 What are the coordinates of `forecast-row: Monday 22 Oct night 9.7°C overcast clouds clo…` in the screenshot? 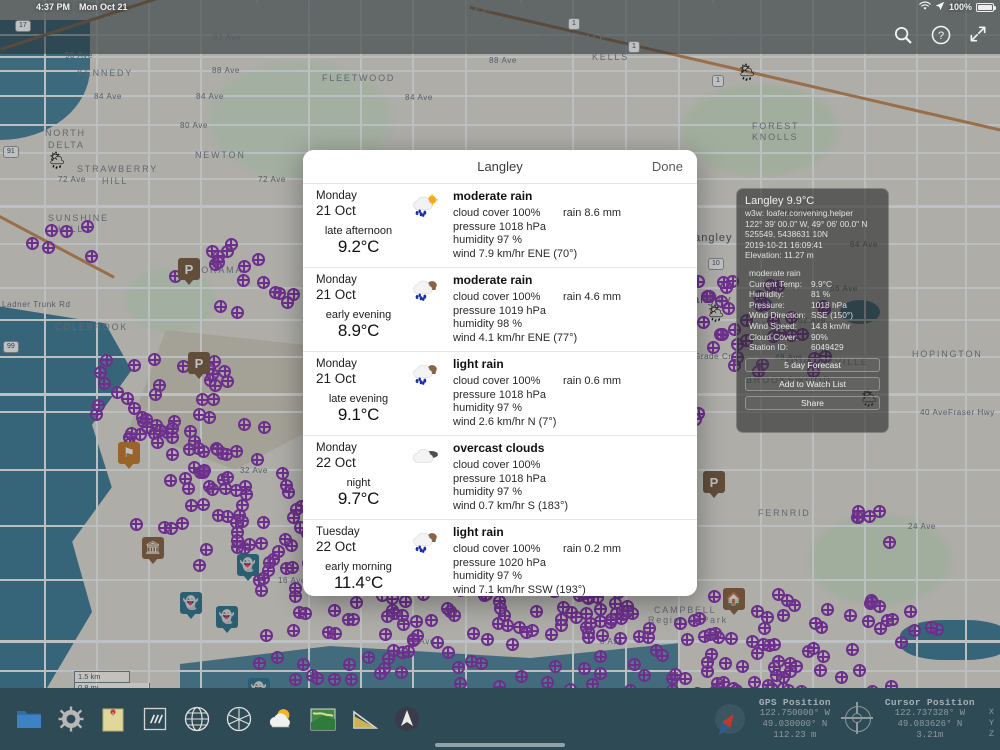 It's located at (500, 478).